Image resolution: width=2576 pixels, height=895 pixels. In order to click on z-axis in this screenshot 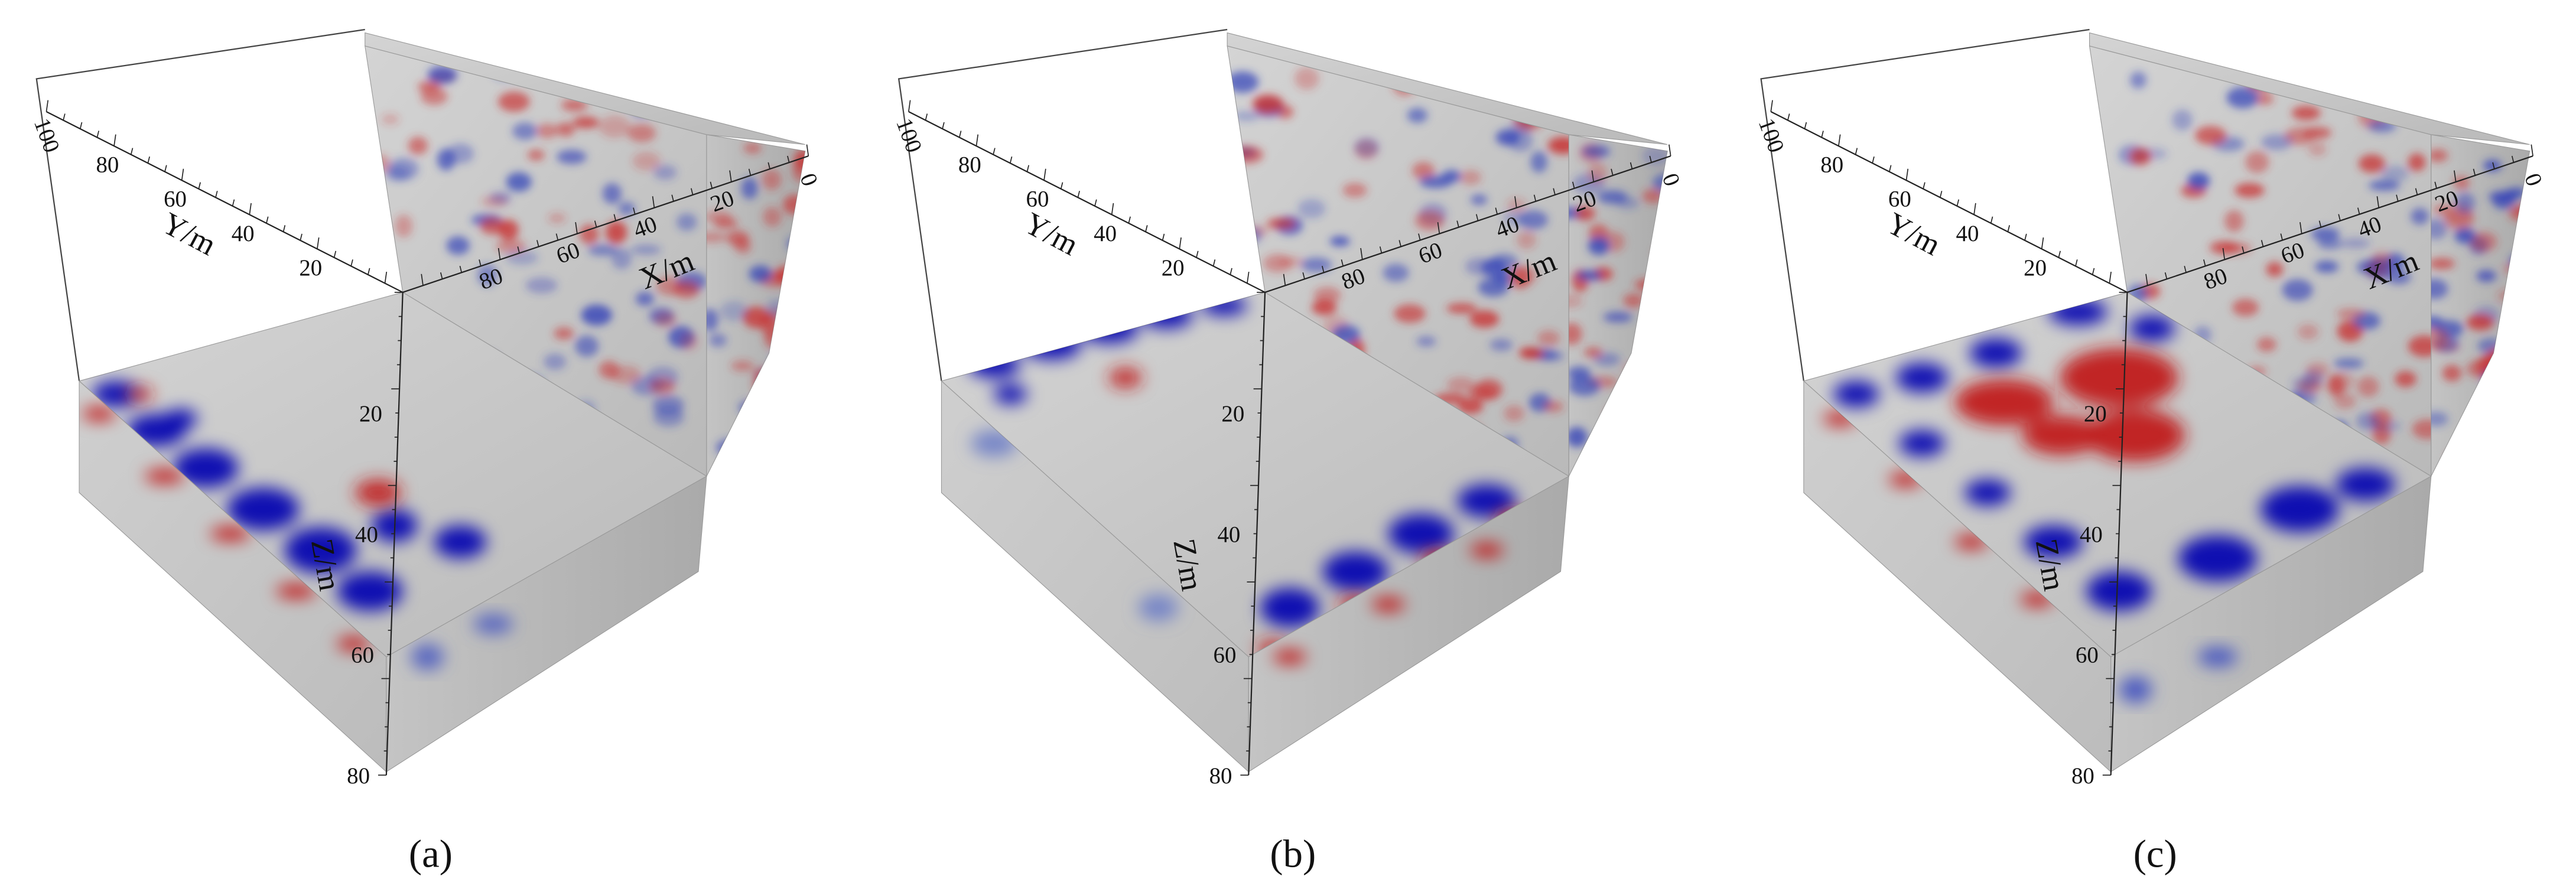, I will do `click(1257, 534)`.